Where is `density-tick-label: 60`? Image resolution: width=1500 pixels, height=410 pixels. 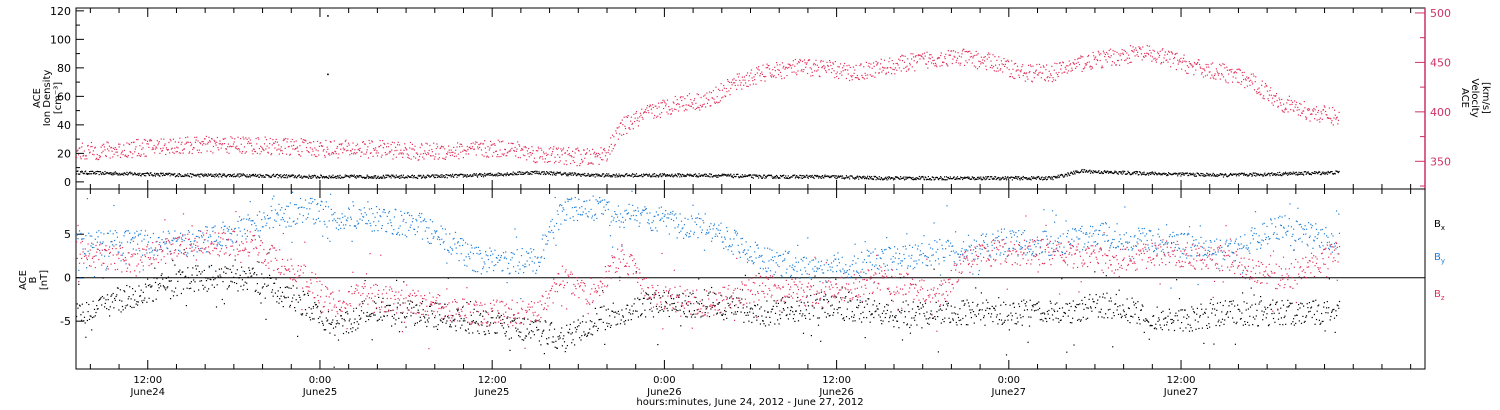 density-tick-label: 60 is located at coordinates (64, 96).